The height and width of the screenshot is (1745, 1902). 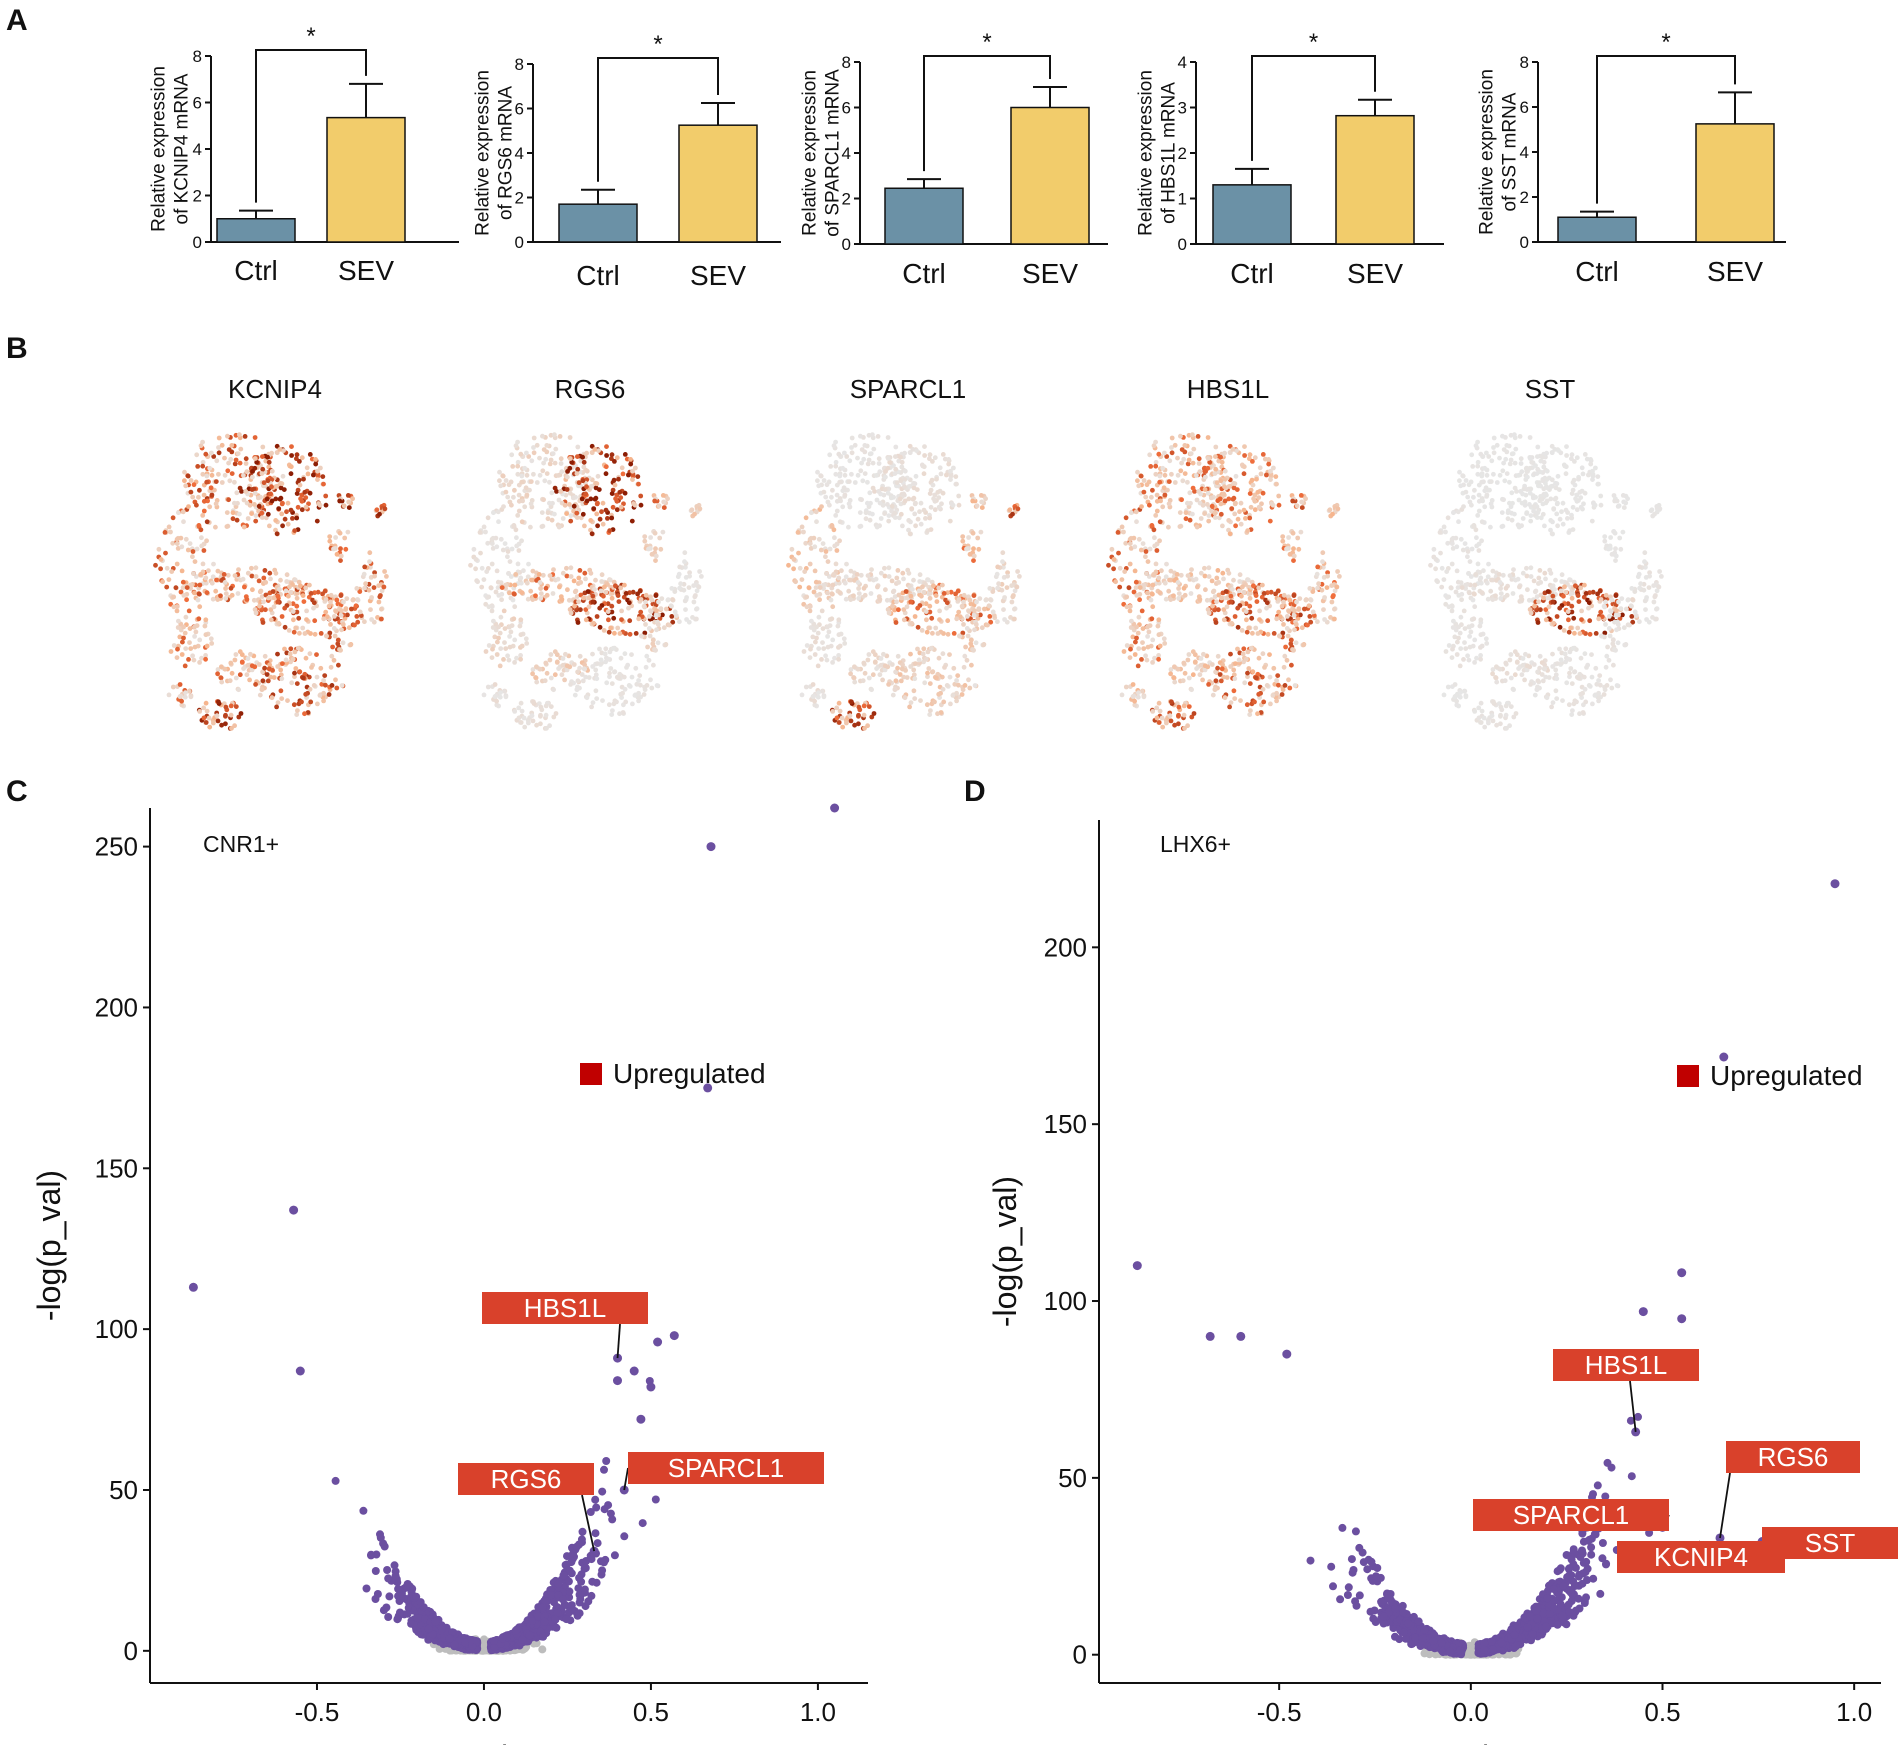 I want to click on category-label: Ctrl, so click(x=924, y=273).